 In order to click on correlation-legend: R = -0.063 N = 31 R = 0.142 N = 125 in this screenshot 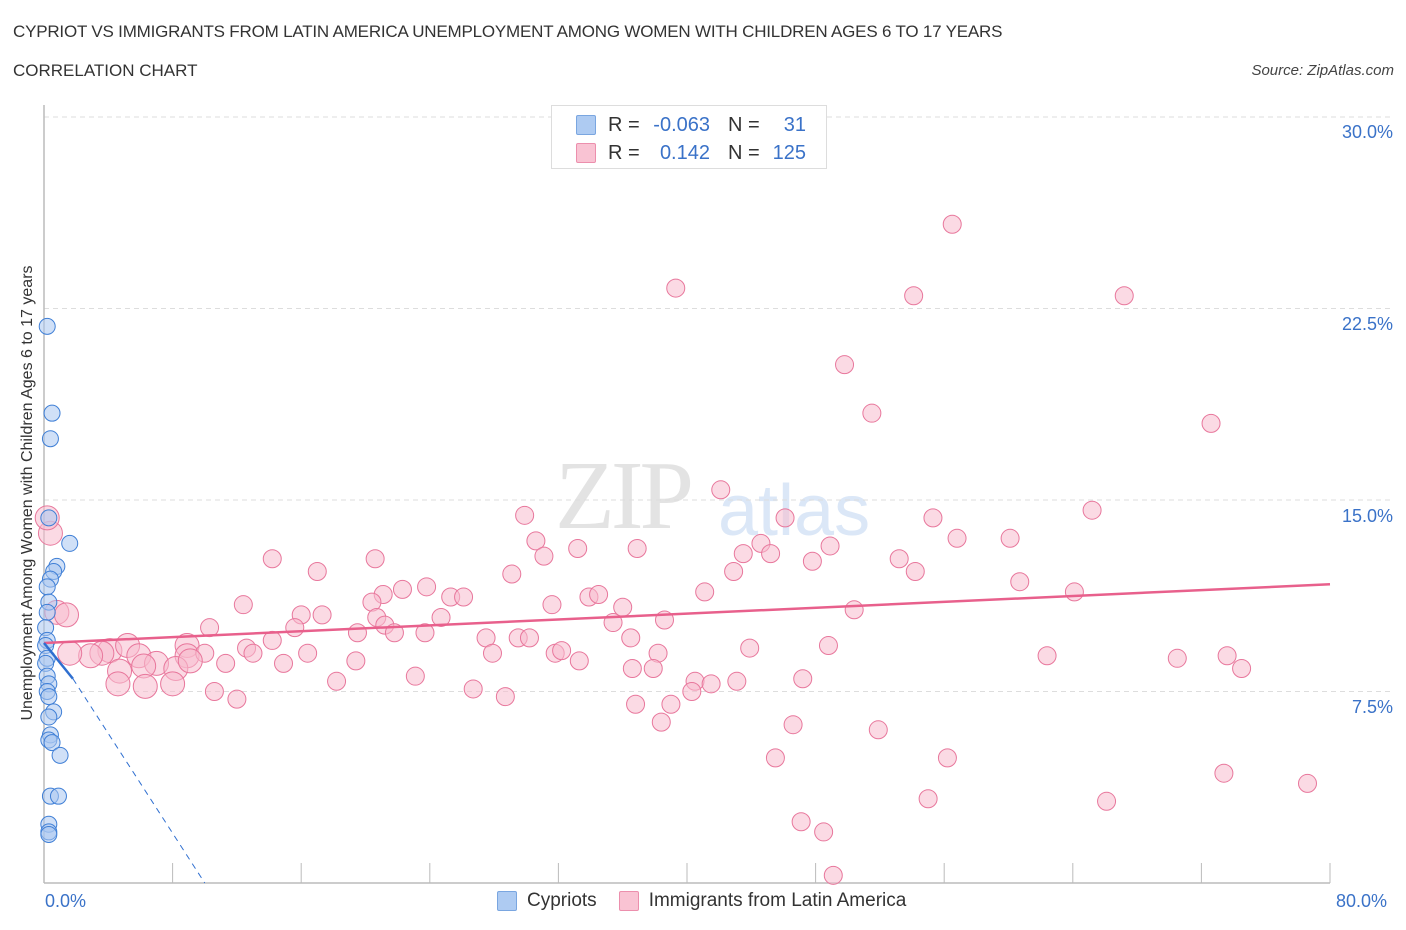, I will do `click(689, 137)`.